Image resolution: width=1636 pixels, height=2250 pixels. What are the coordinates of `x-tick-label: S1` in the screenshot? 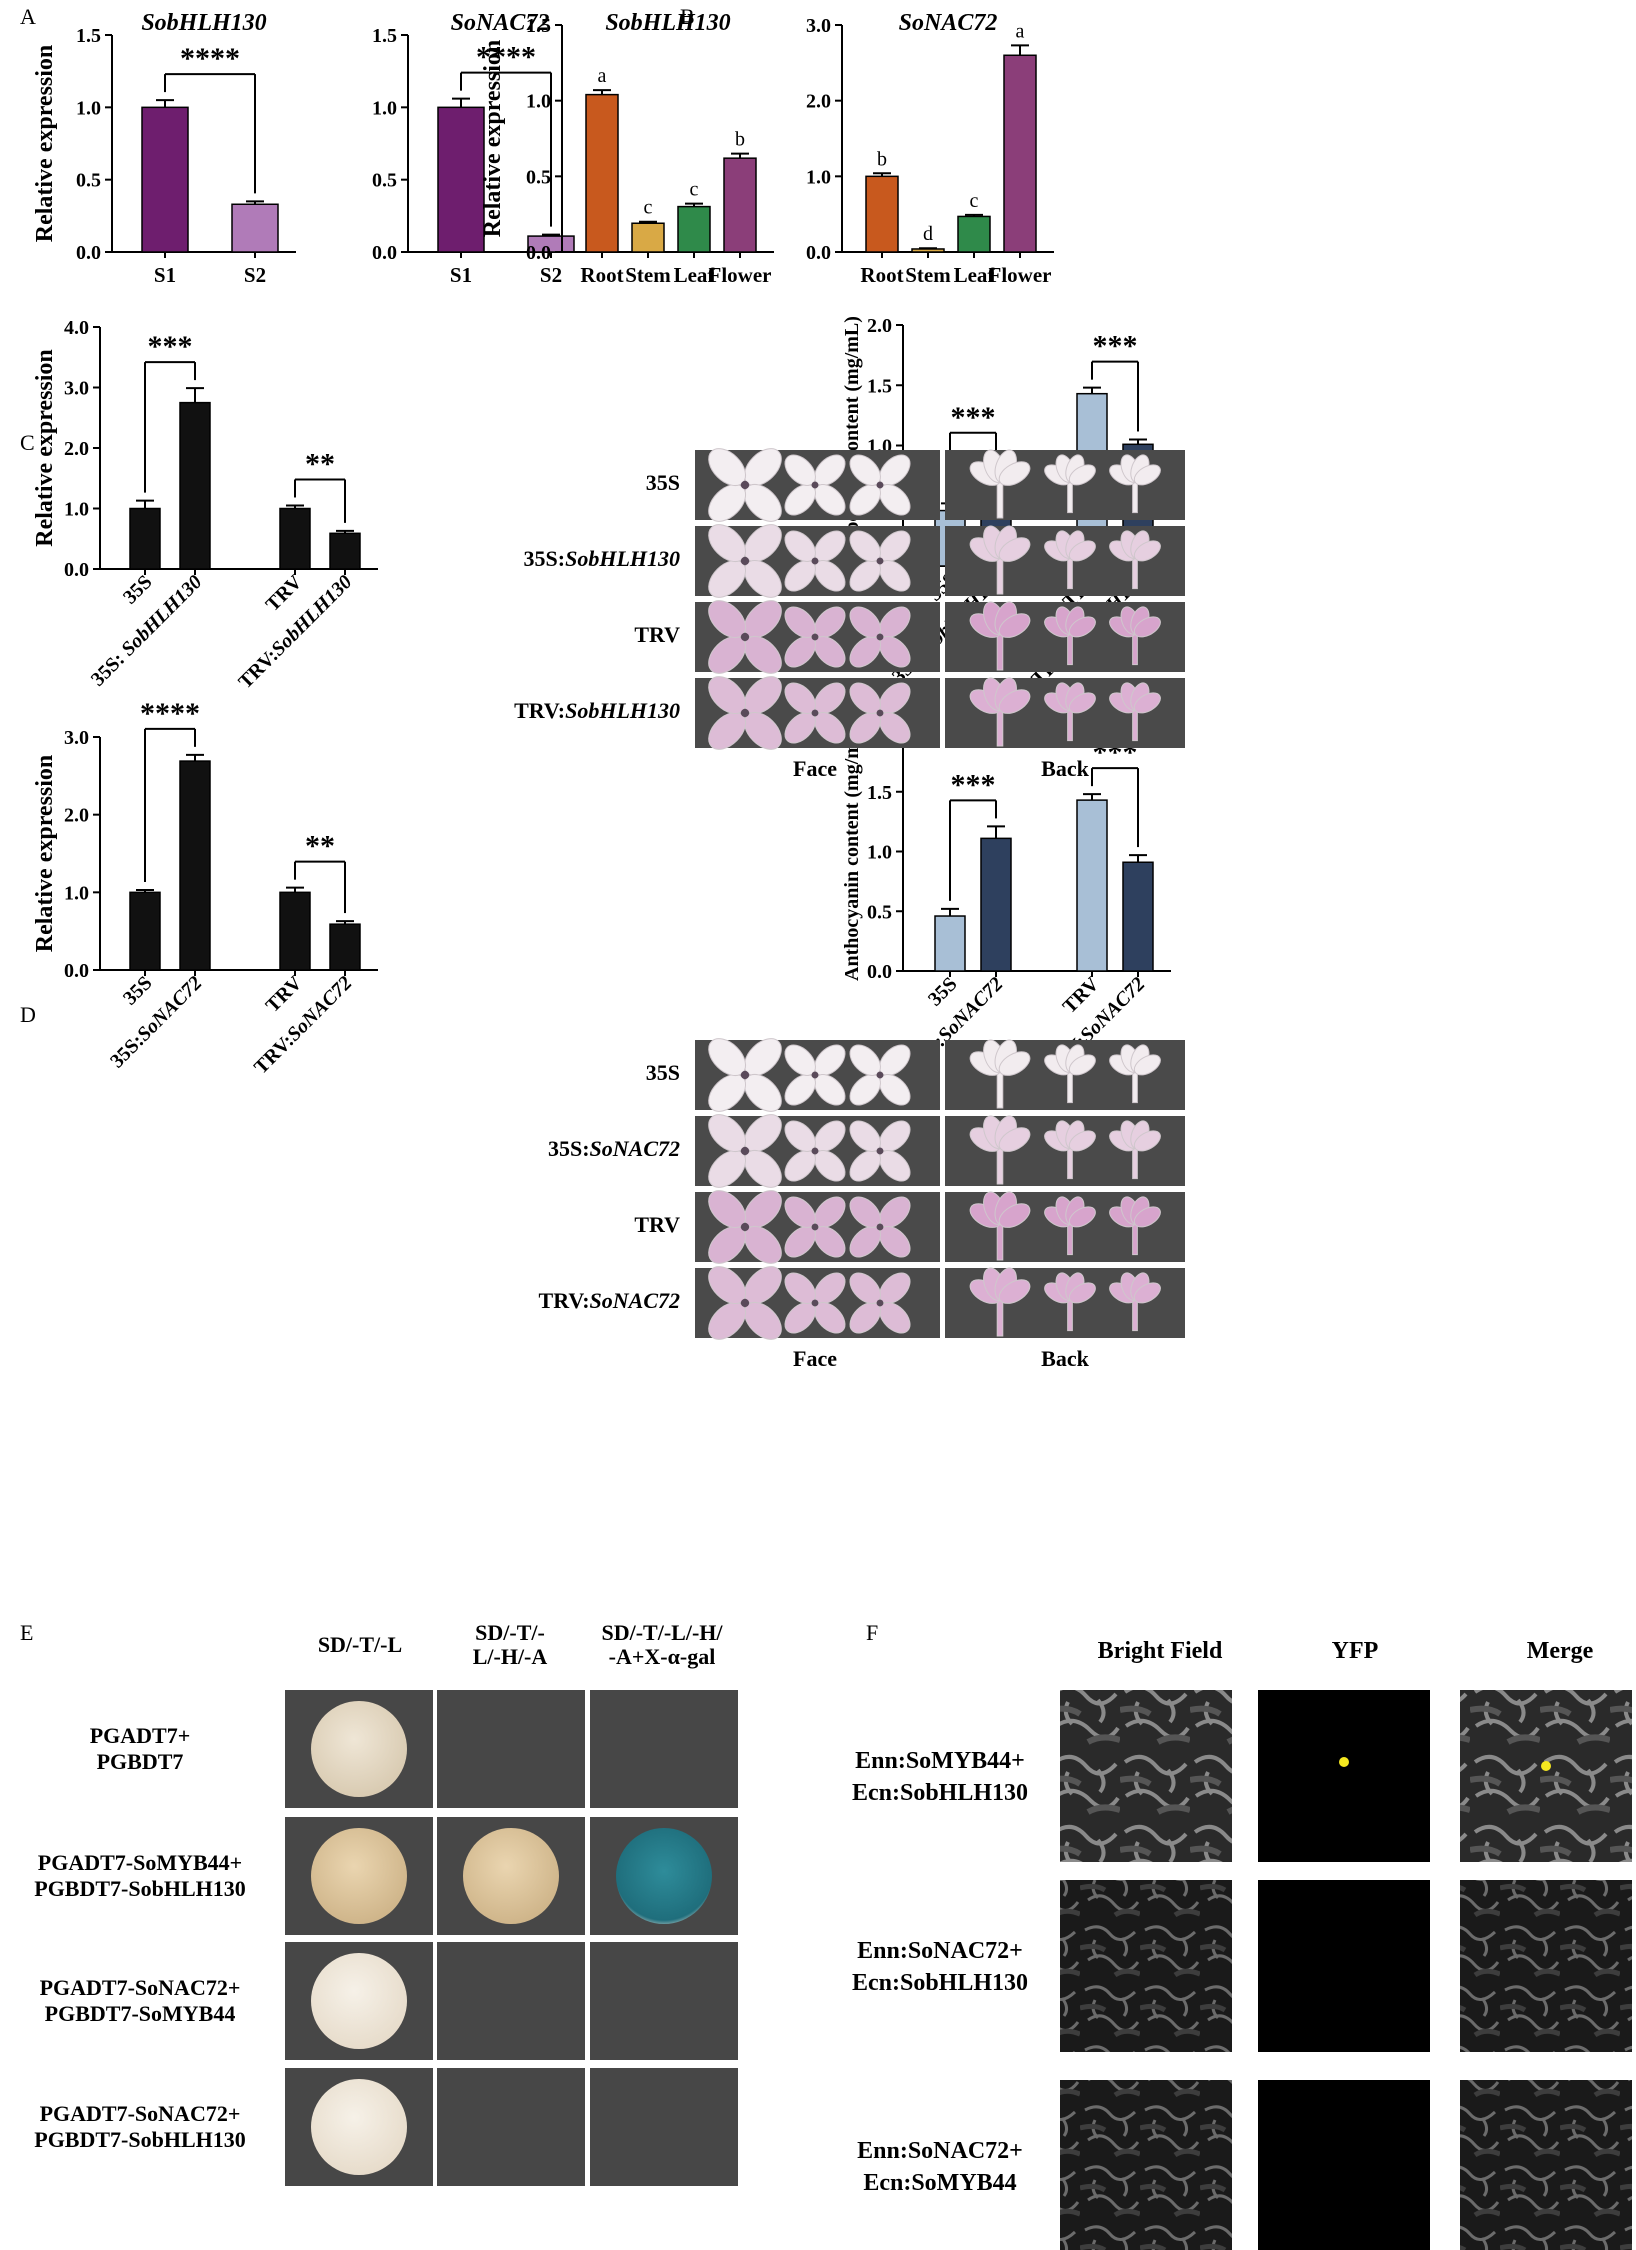 It's located at (461, 275).